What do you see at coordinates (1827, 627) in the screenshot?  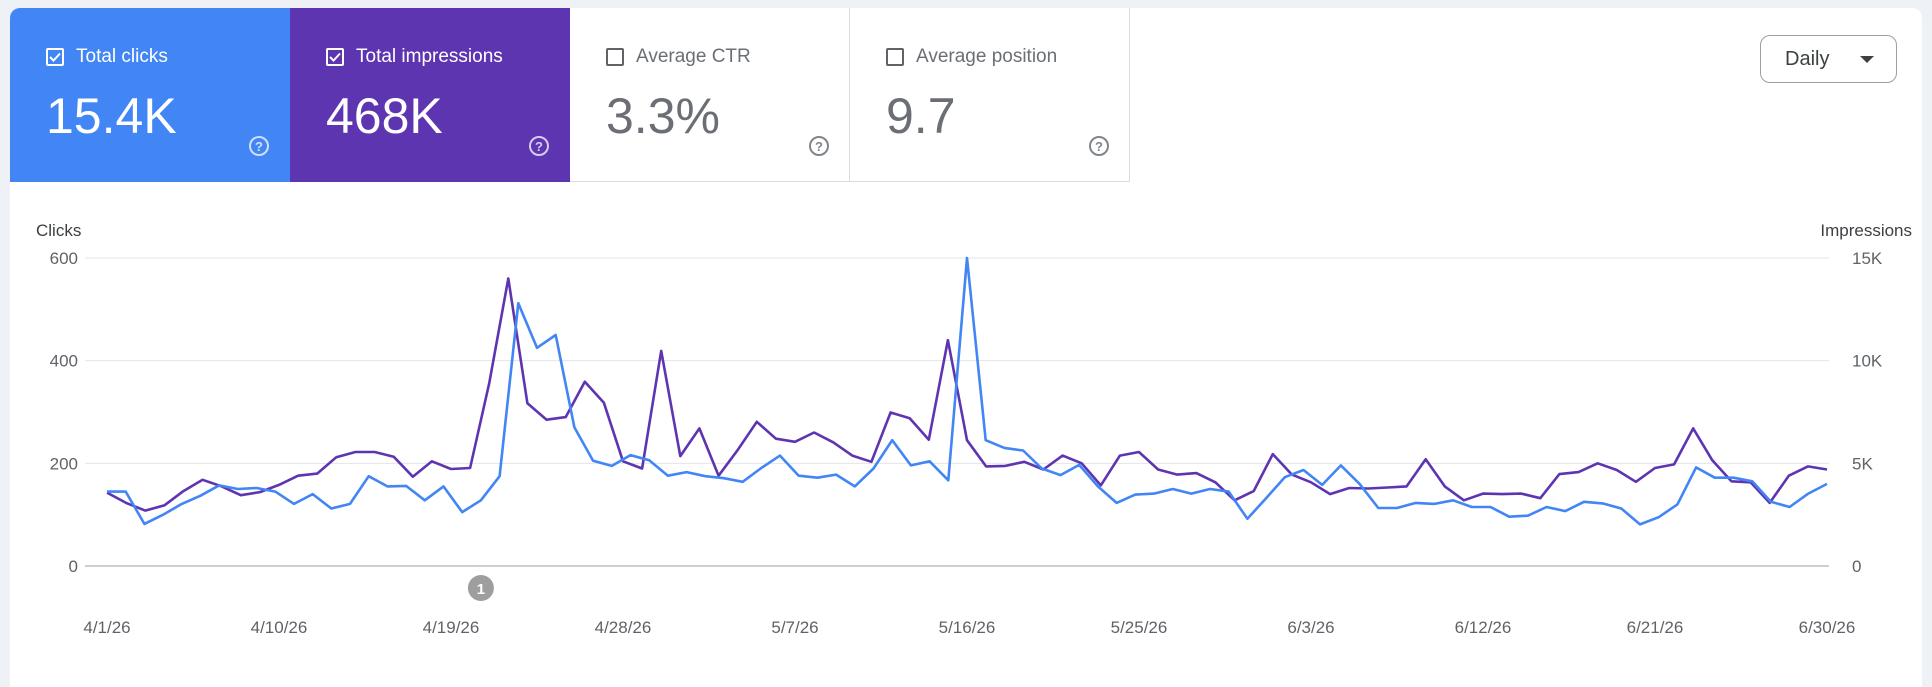 I see `x-tick-label: 6/30/26` at bounding box center [1827, 627].